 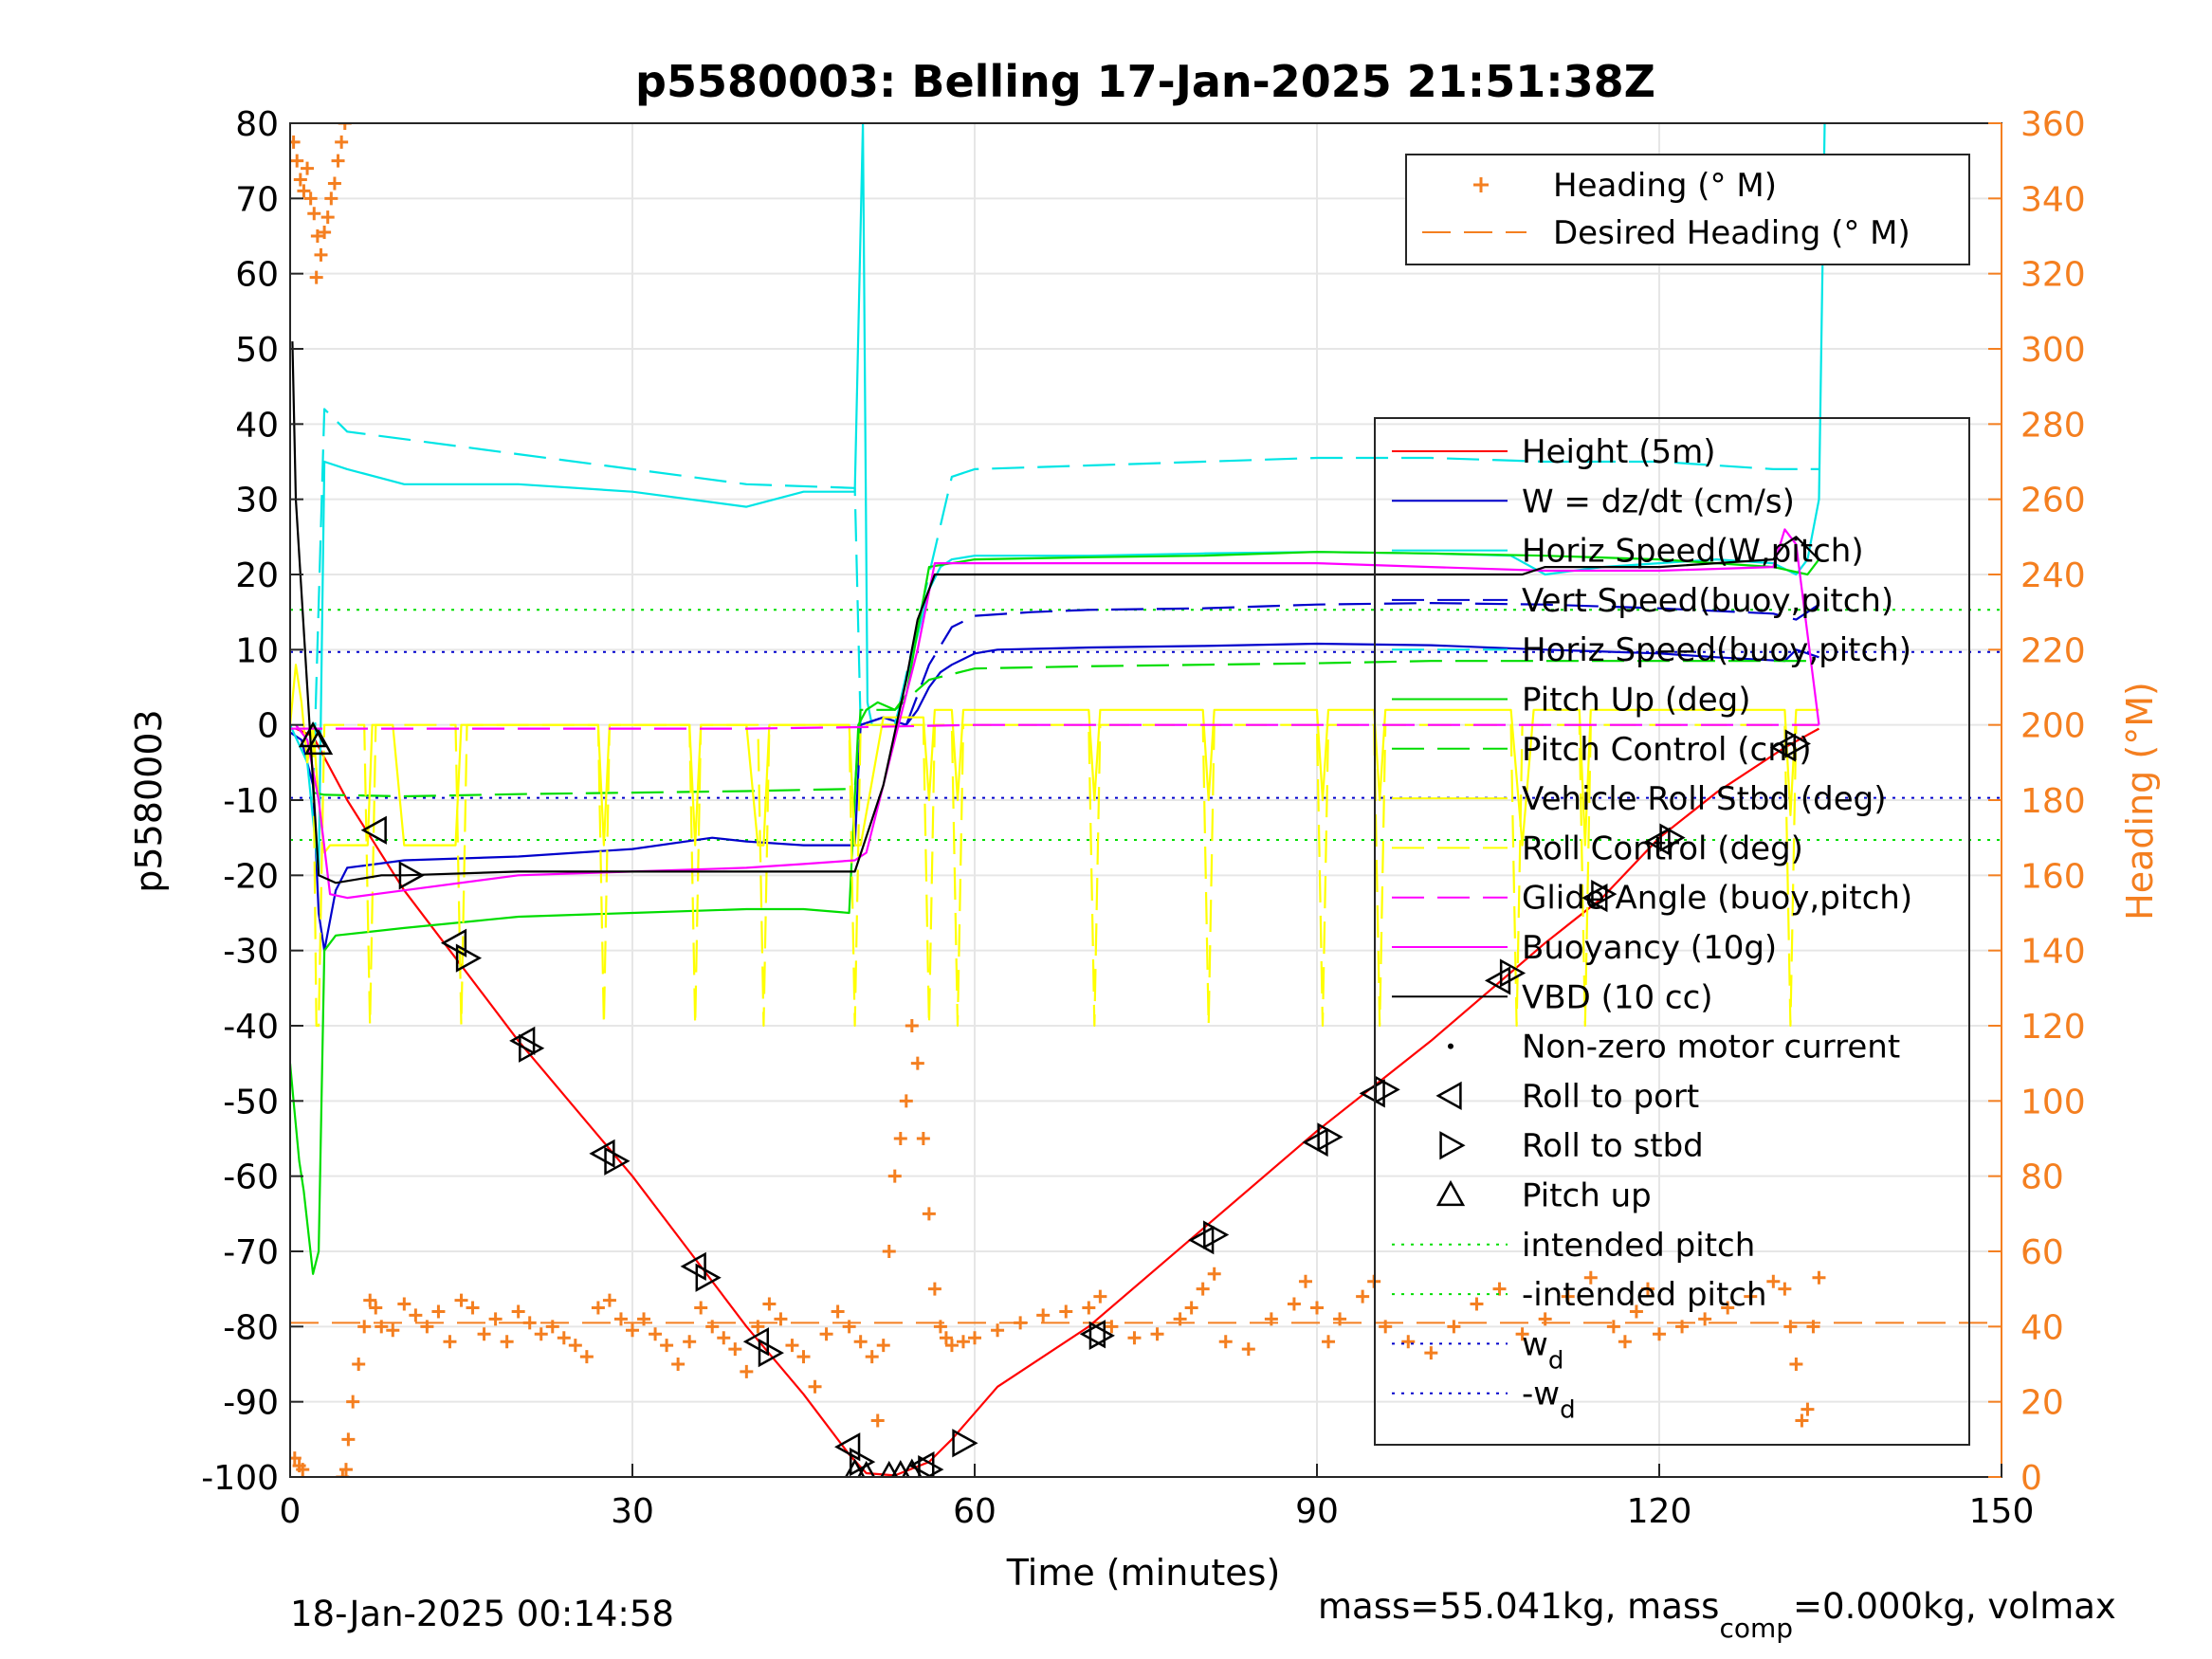 What do you see at coordinates (2053, 199) in the screenshot?
I see `y2-tick-label: 340` at bounding box center [2053, 199].